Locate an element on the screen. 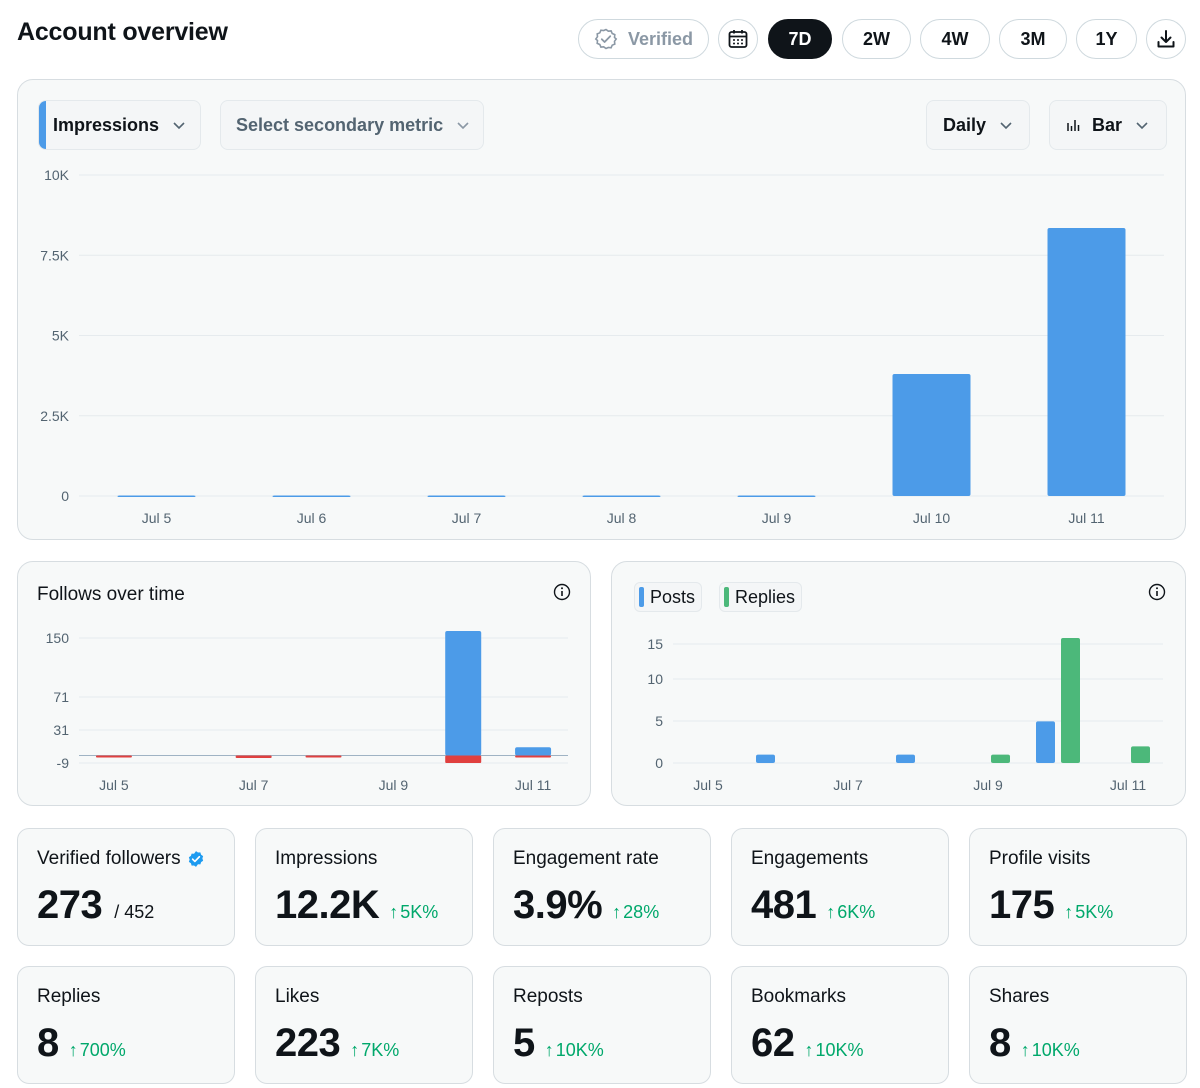 The height and width of the screenshot is (1088, 1200). follows-chart-card: Follows over time is located at coordinates (304, 683).